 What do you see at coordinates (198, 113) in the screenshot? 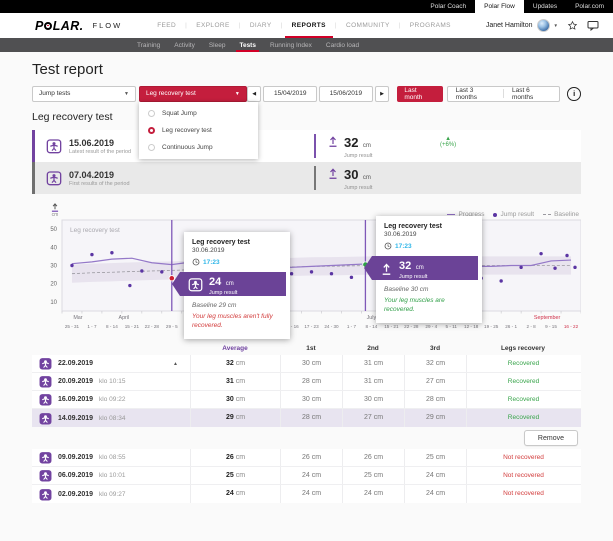
I see `menu-item-squat-jump: Squat Jump` at bounding box center [198, 113].